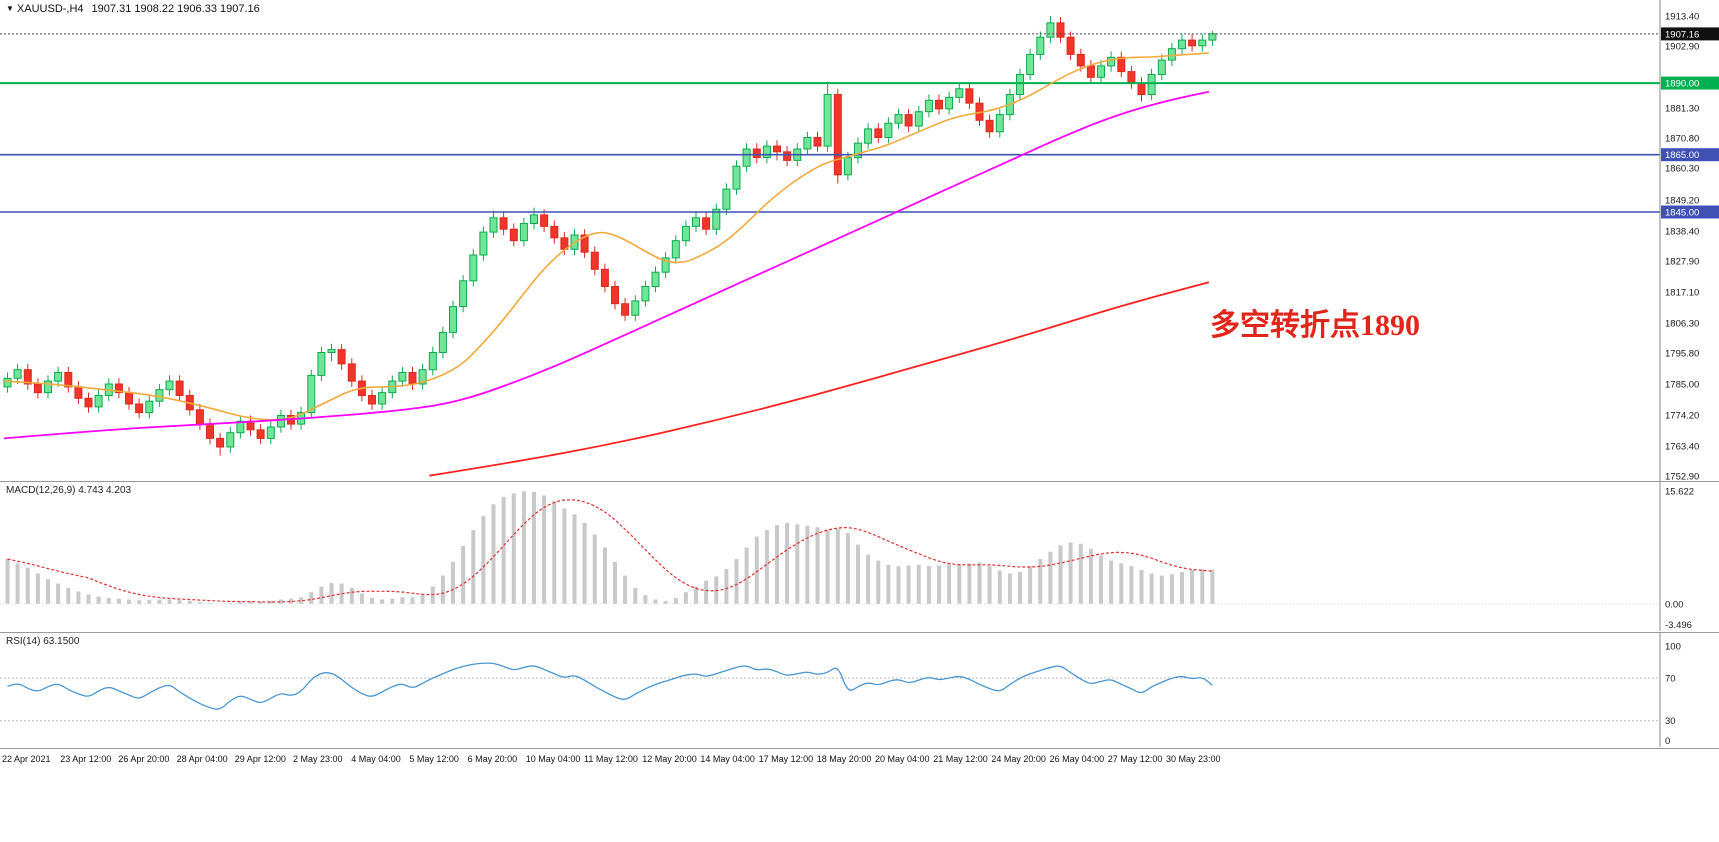 The image size is (1719, 842). I want to click on rsi-panel: 100 70 30 0 RSI(14) 63.1500, so click(859, 690).